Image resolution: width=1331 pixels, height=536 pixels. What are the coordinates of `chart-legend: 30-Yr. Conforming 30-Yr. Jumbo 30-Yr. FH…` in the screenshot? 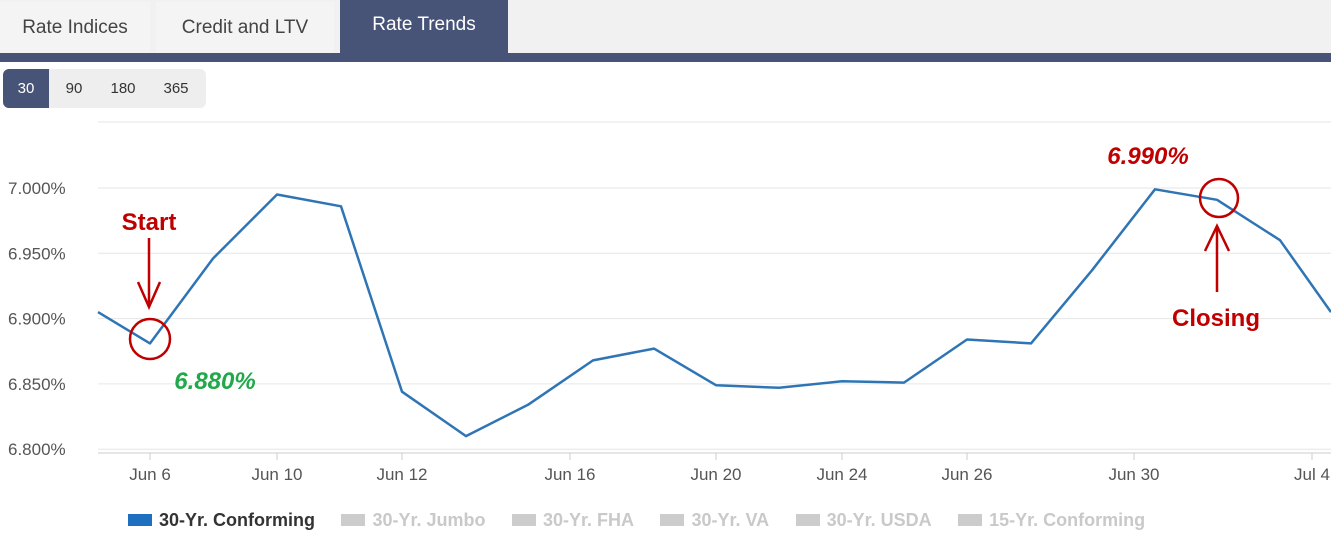 It's located at (647, 521).